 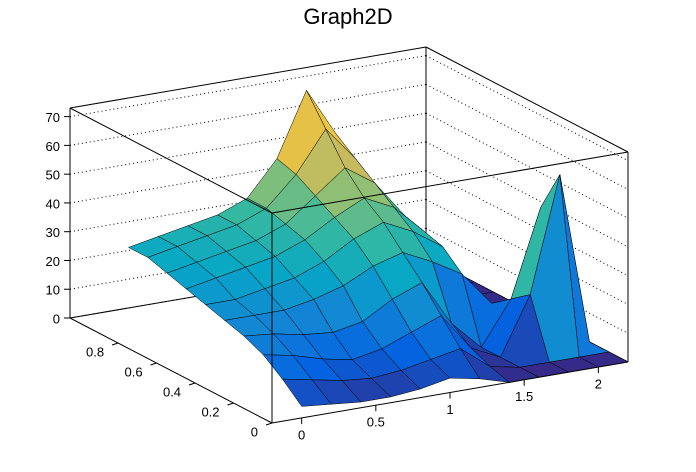 I want to click on y-tick-label: 0.2, so click(x=210, y=411).